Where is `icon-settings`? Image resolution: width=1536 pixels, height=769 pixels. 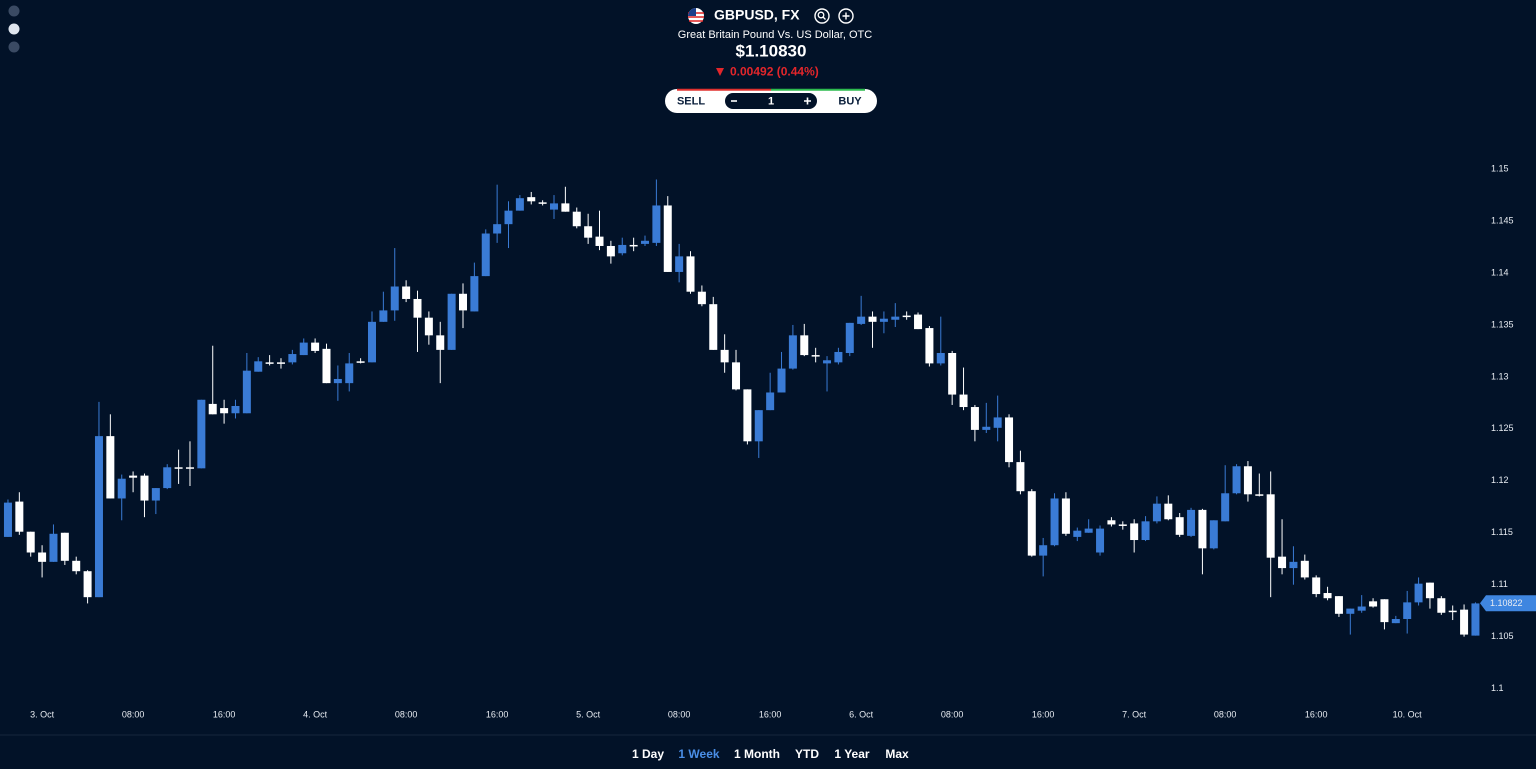
icon-settings is located at coordinates (14, 47).